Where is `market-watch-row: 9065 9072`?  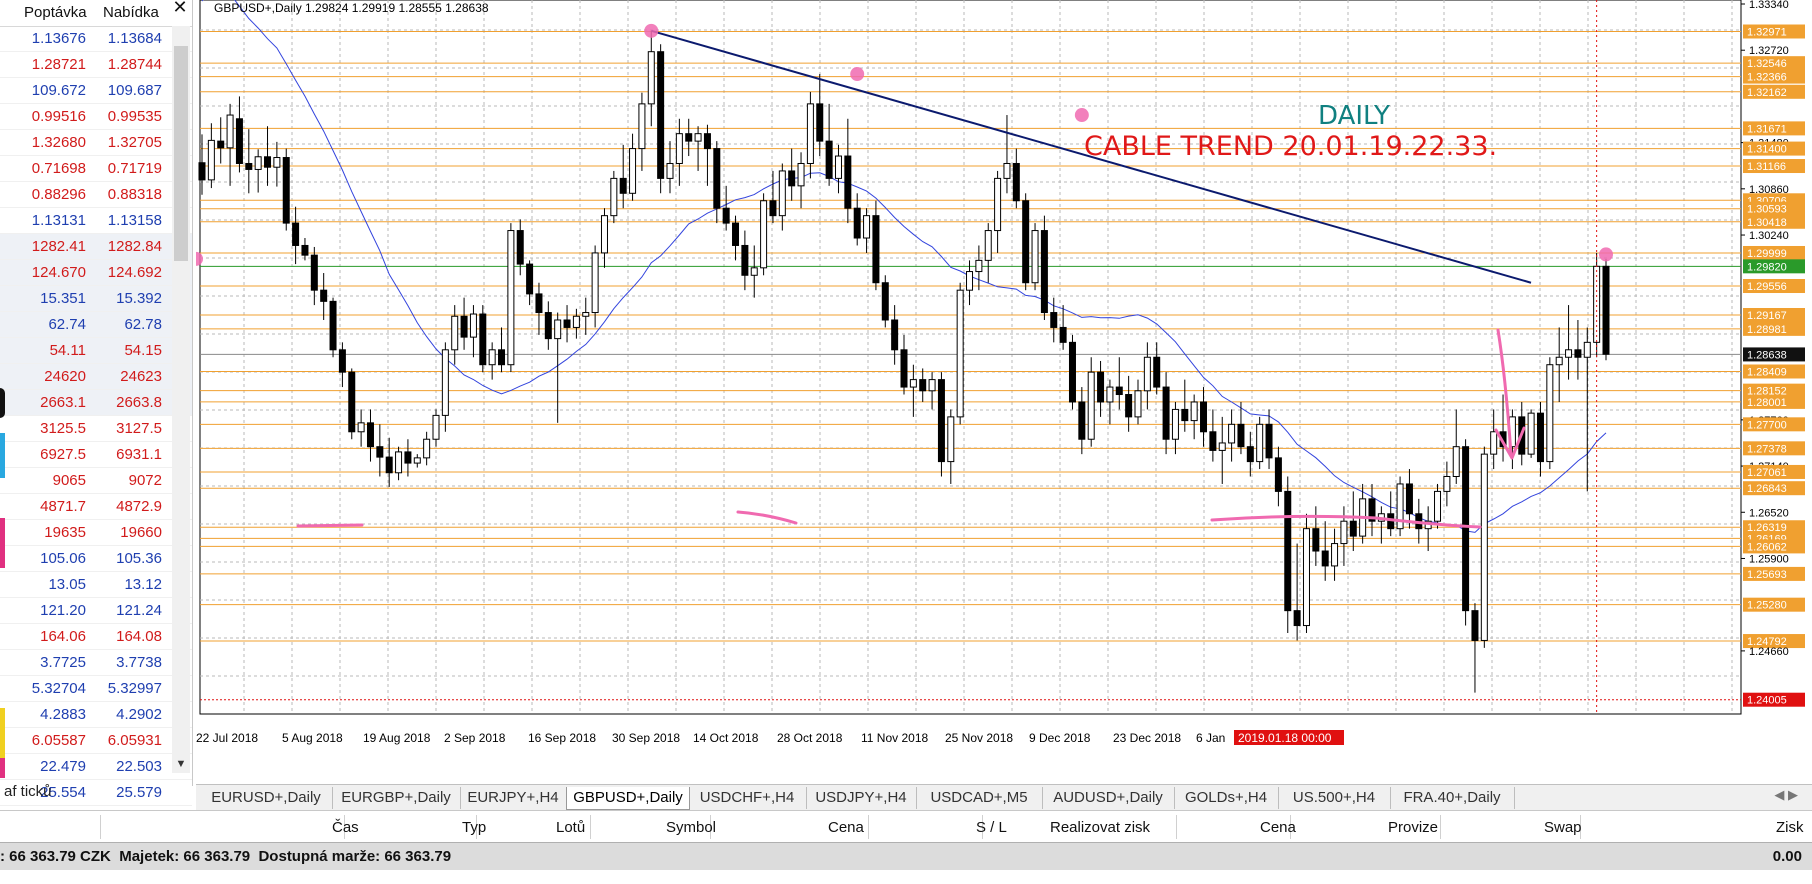
market-watch-row: 9065 9072 is located at coordinates (96, 481).